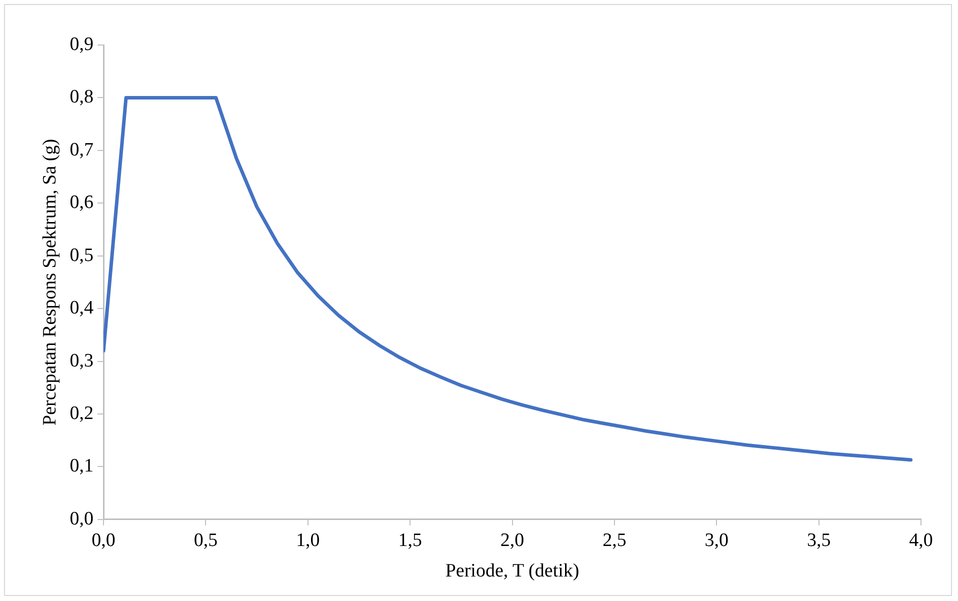 The width and height of the screenshot is (958, 601). I want to click on y-axis-title: Percepatan Respons Spektrum, Sa (g), so click(49, 282).